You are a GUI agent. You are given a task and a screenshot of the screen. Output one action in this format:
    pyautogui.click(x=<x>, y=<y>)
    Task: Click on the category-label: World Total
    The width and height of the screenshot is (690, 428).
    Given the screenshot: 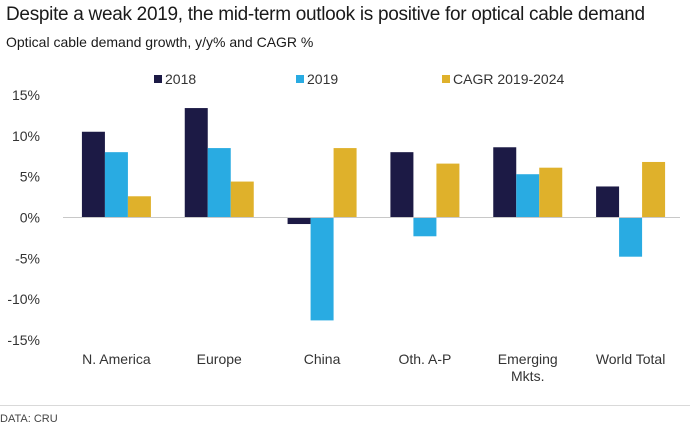 What is the action you would take?
    pyautogui.click(x=631, y=359)
    